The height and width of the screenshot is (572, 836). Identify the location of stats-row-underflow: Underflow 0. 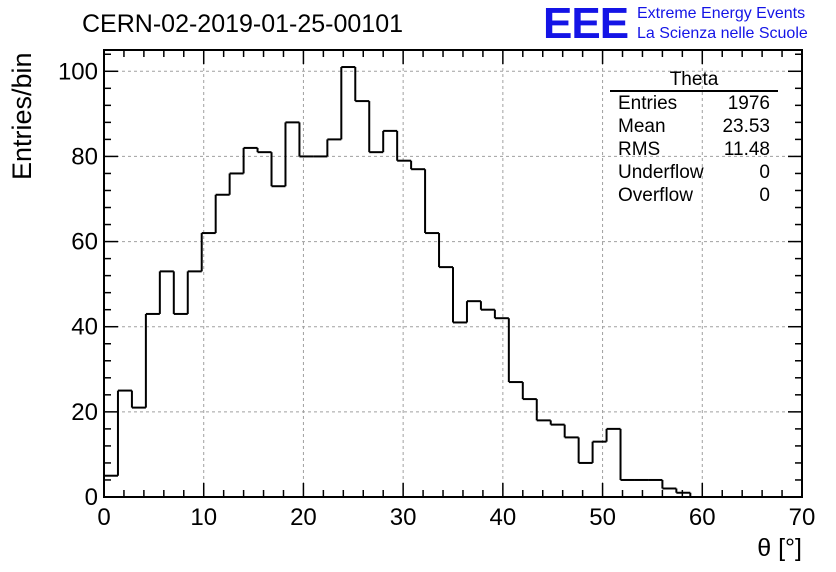
(694, 172).